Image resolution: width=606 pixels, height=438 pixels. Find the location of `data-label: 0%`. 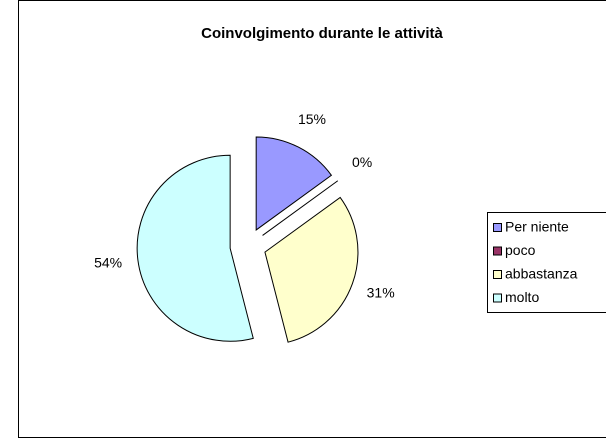

data-label: 0% is located at coordinates (362, 162).